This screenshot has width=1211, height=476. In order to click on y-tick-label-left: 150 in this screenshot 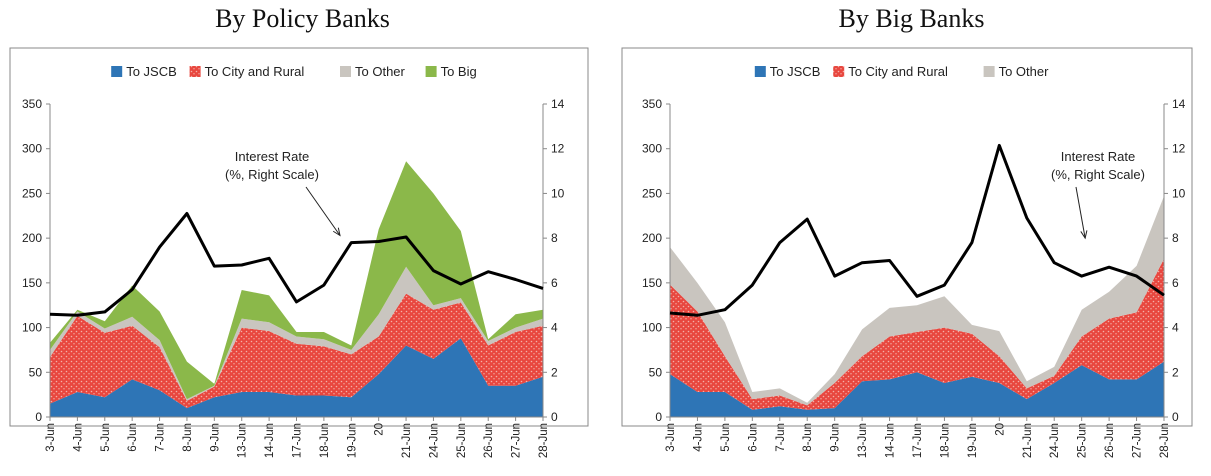, I will do `click(652, 283)`.